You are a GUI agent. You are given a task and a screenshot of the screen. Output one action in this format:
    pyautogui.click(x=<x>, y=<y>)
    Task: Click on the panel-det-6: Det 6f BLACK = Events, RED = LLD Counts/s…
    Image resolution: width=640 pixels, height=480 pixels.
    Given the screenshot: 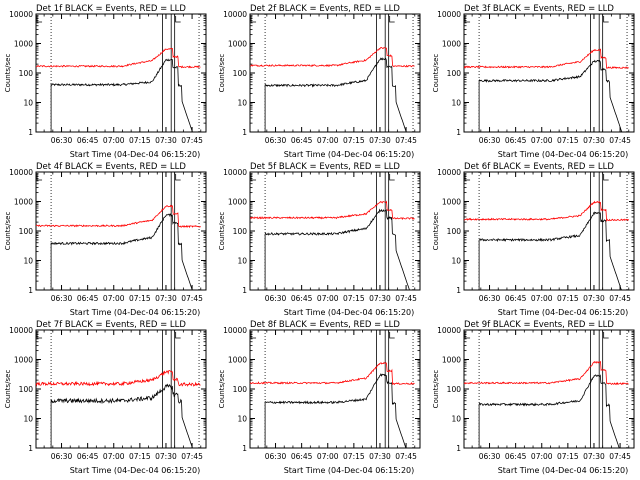 What is the action you would take?
    pyautogui.click(x=533, y=239)
    